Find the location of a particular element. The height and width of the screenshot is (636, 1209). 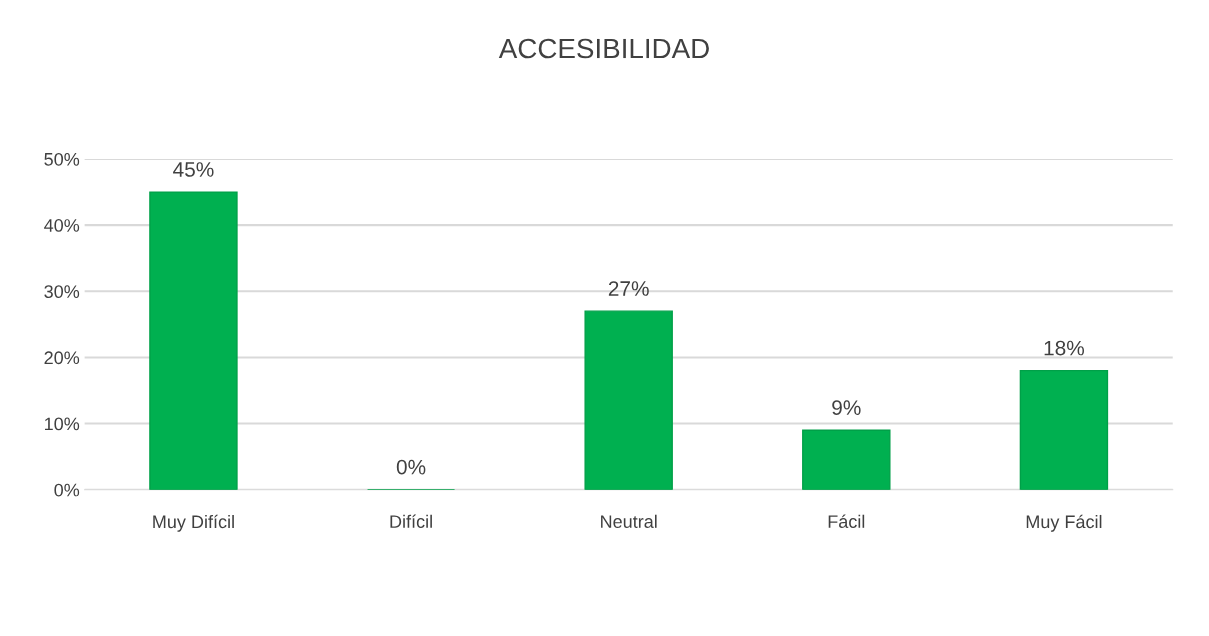

y-tick-label: 0% is located at coordinates (67, 490).